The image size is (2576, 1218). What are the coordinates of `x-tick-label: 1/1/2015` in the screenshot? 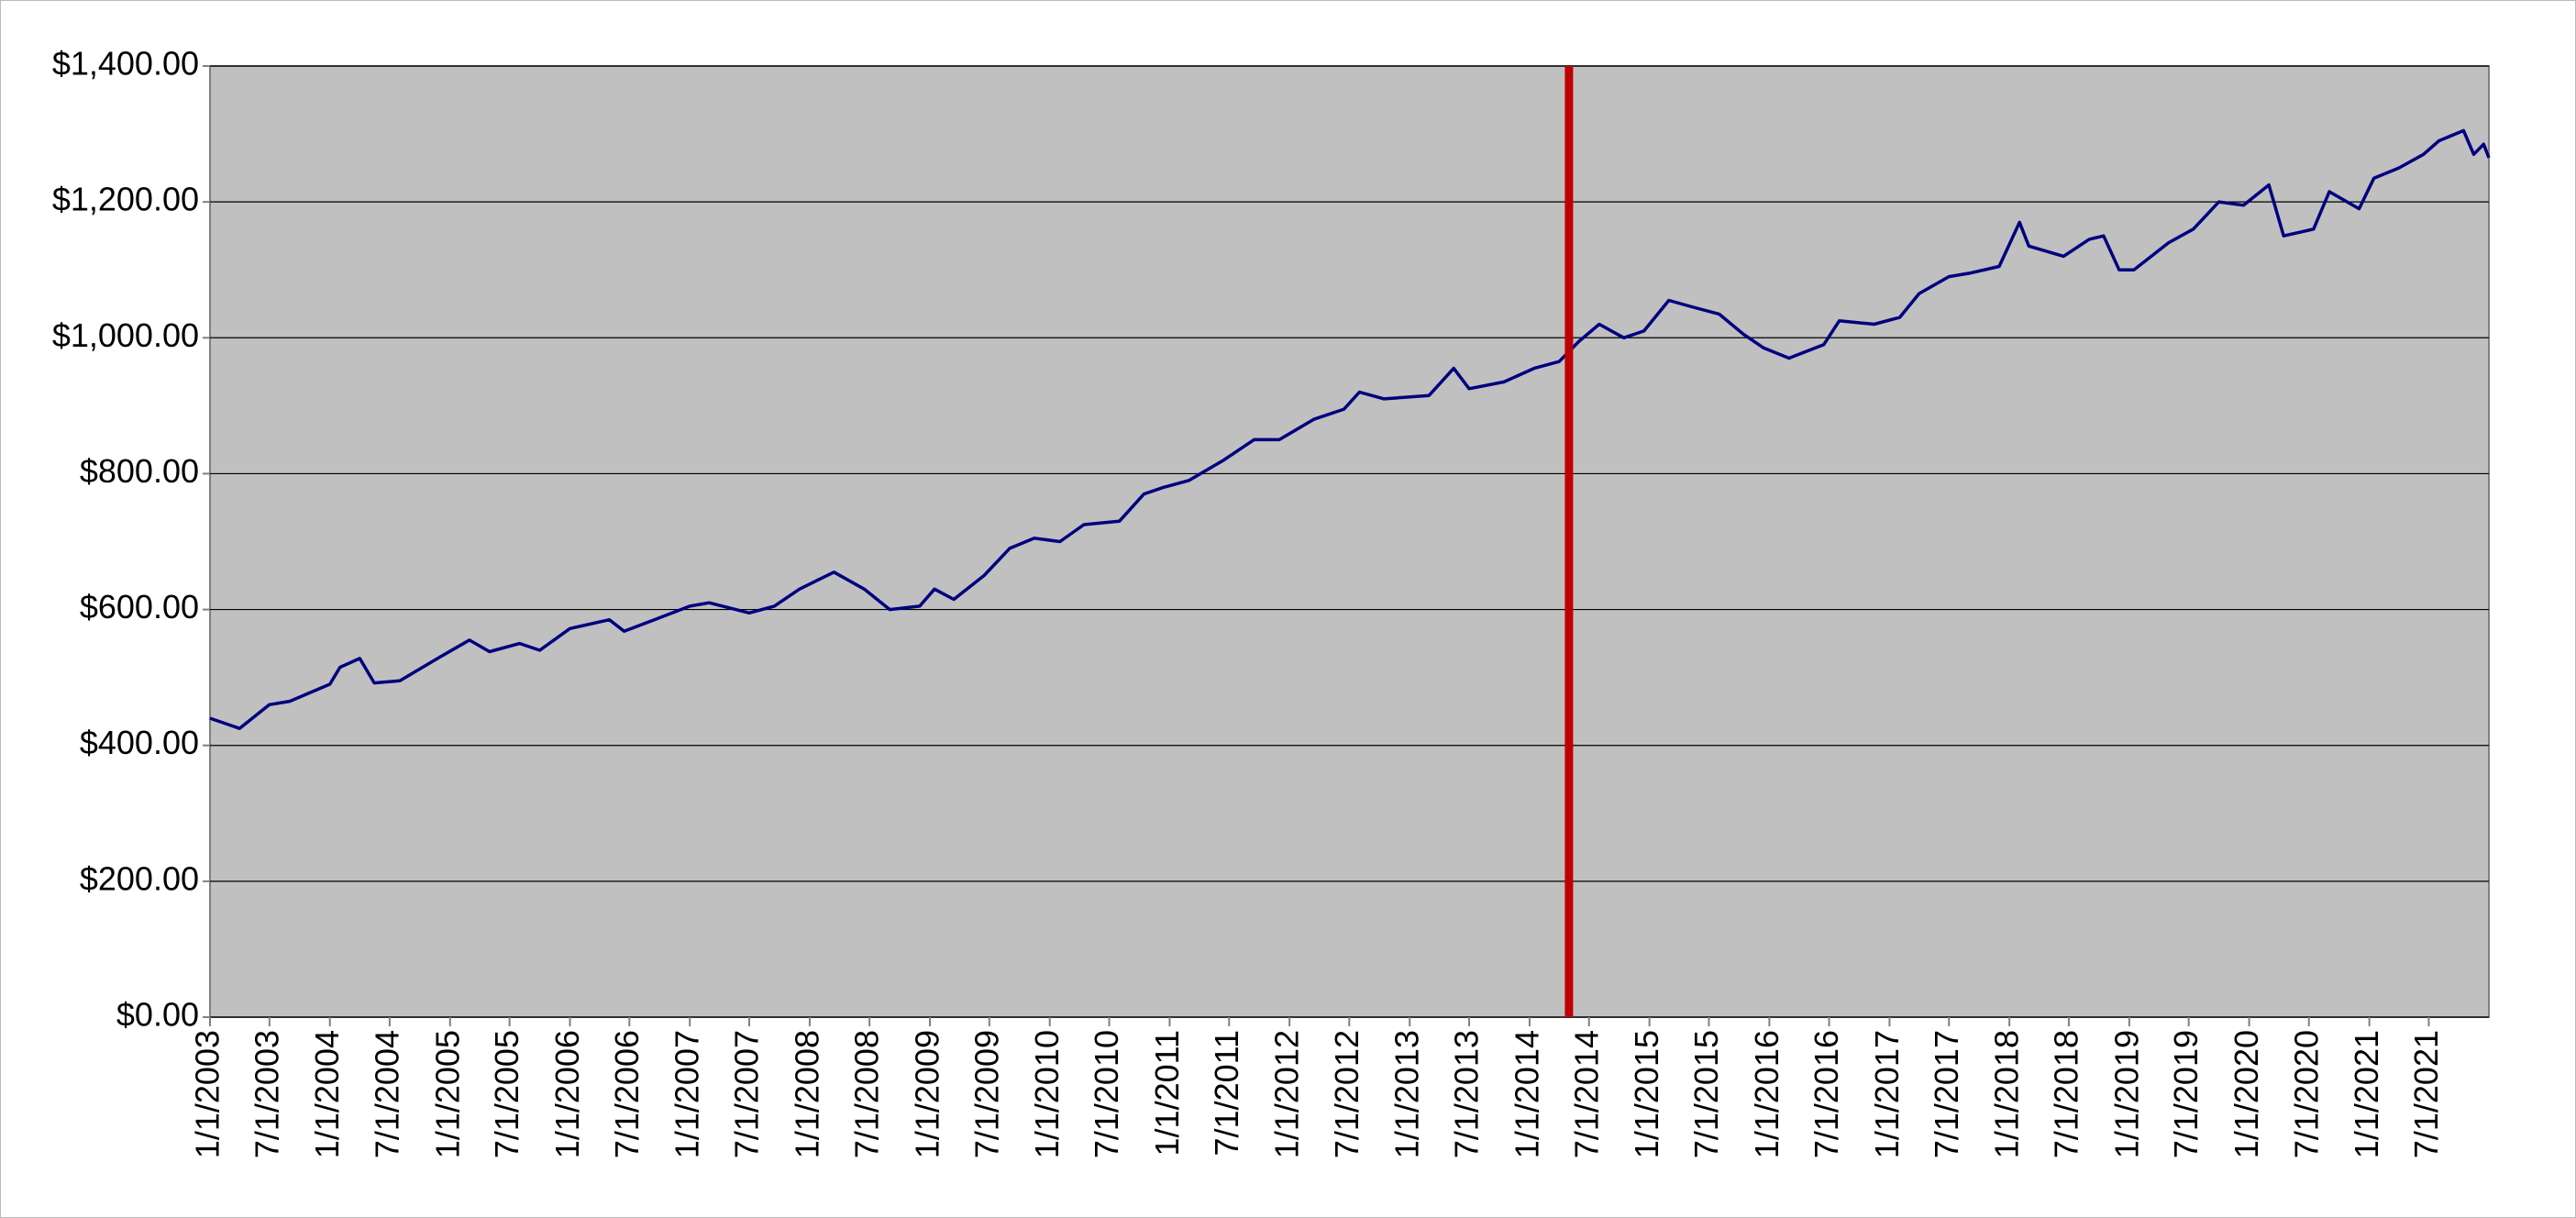 It's located at (1646, 1094).